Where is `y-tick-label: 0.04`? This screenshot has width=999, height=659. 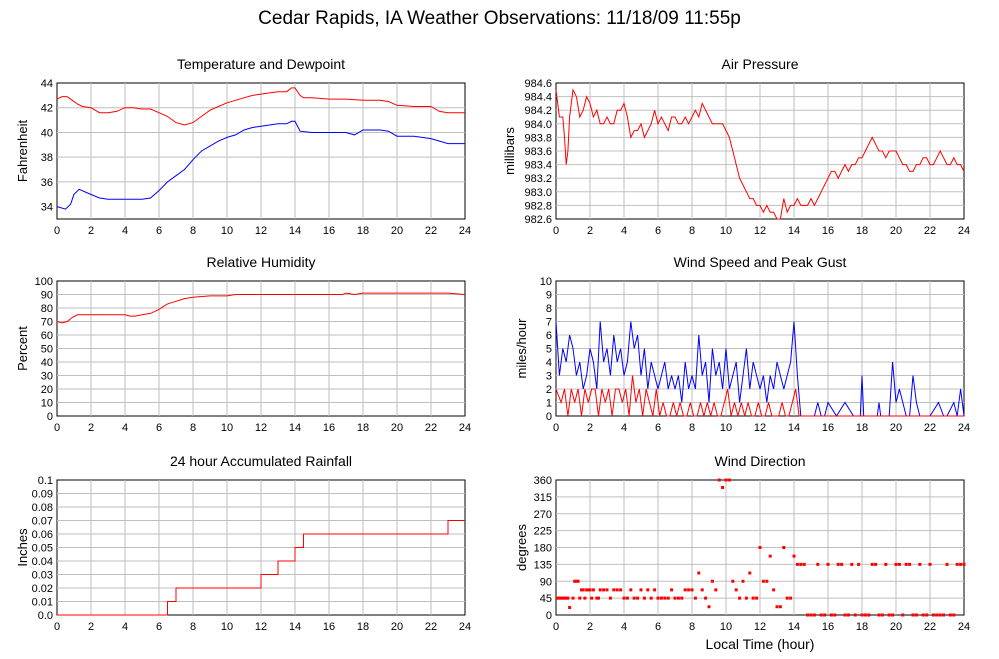 y-tick-label: 0.04 is located at coordinates (42, 562).